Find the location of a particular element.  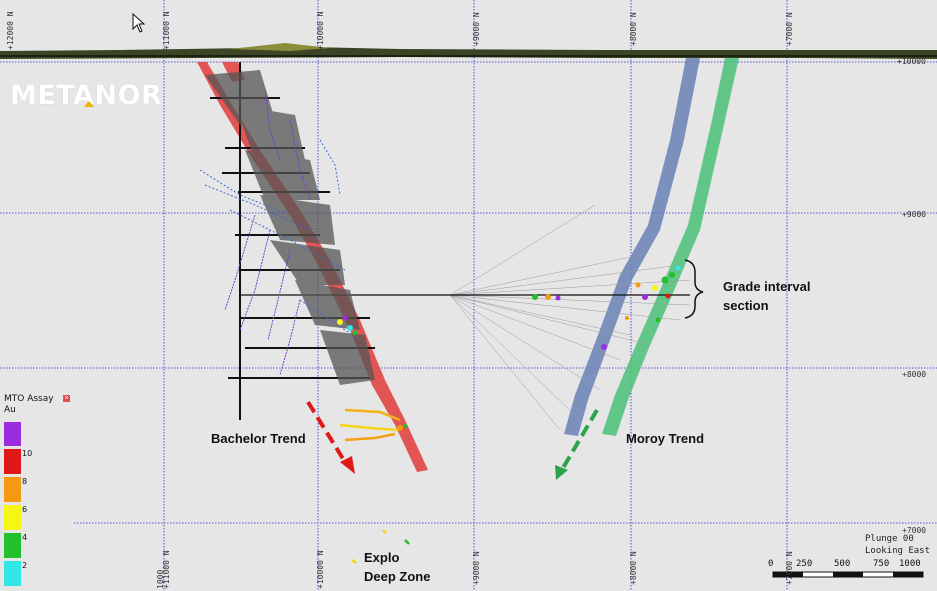

grade-interval-bracket is located at coordinates (694, 289).